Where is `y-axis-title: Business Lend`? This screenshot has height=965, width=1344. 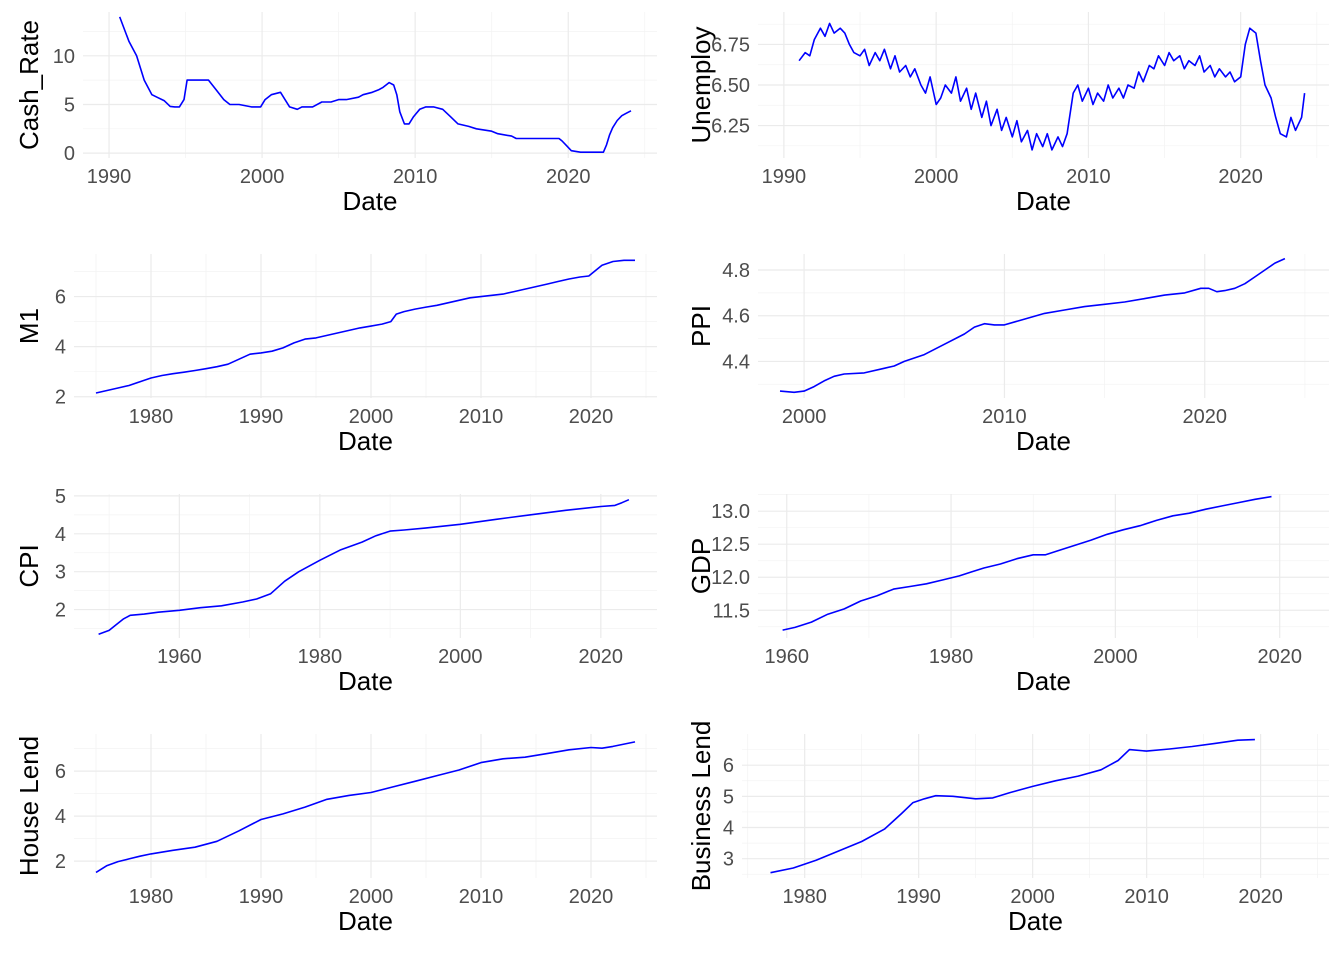
y-axis-title: Business Lend is located at coordinates (701, 806).